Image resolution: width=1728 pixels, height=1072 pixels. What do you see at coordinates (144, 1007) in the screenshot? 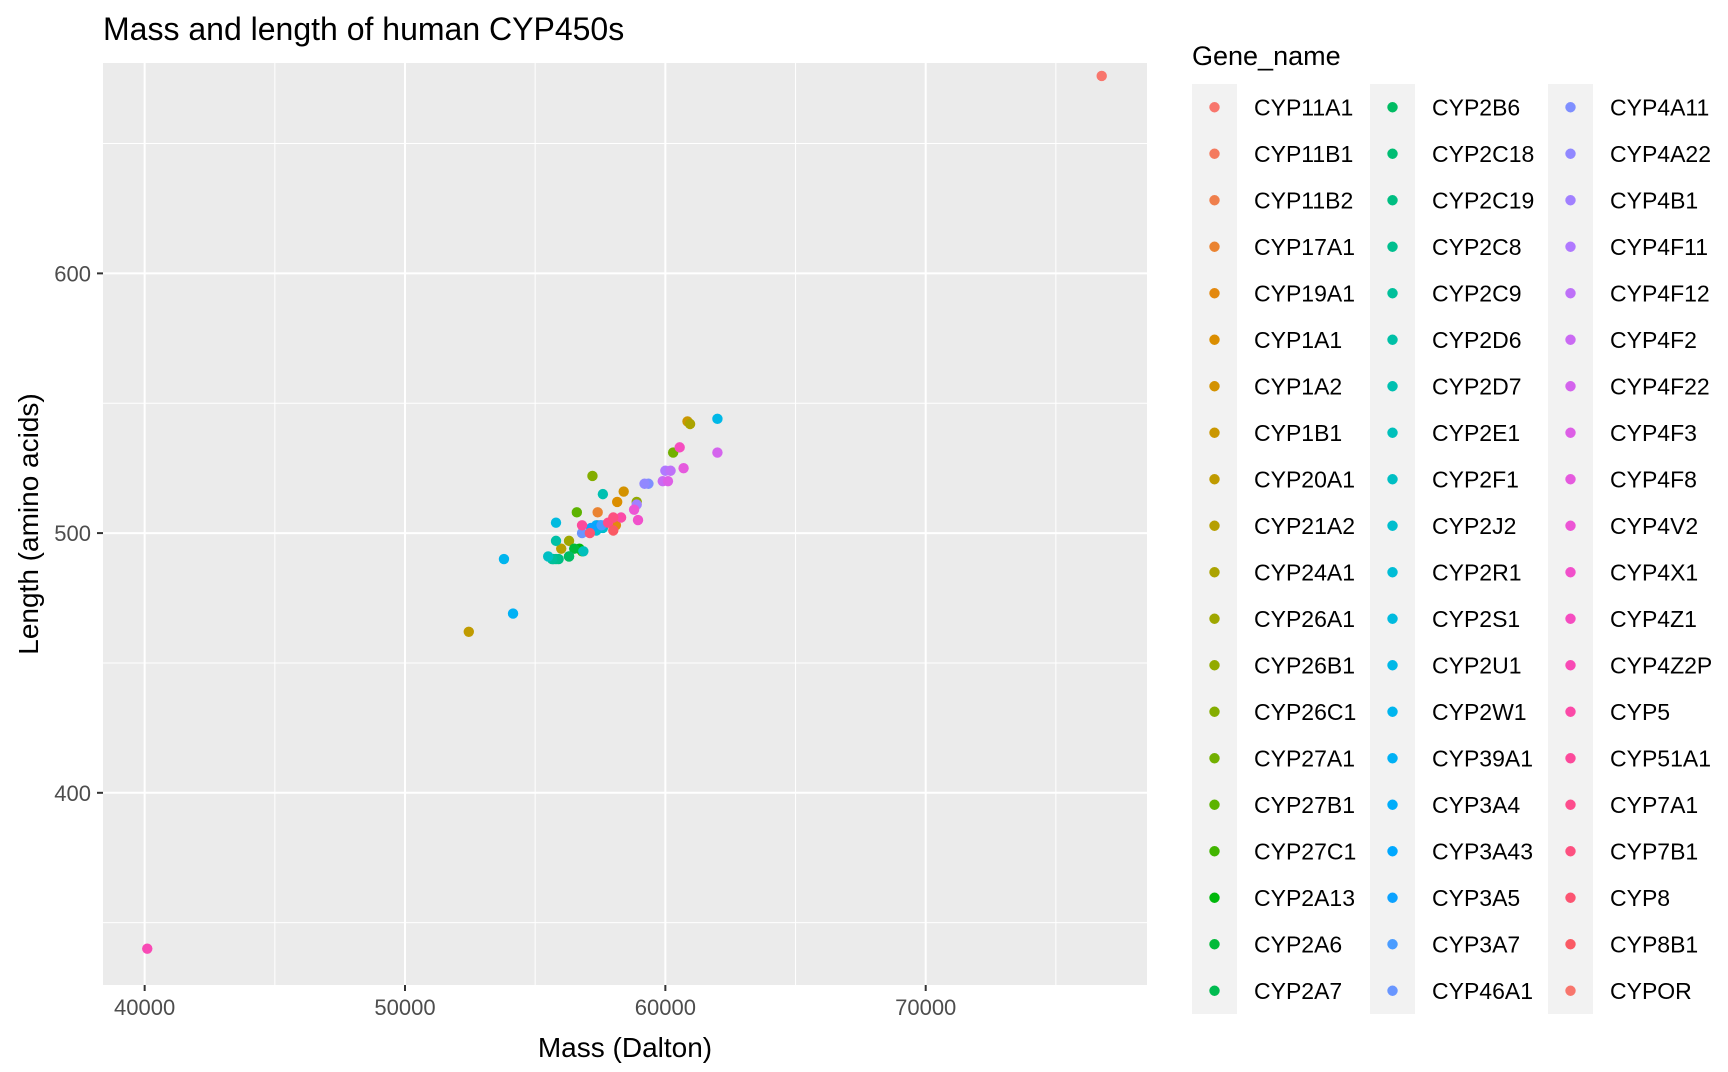
I see `x-tick-label: 40000` at bounding box center [144, 1007].